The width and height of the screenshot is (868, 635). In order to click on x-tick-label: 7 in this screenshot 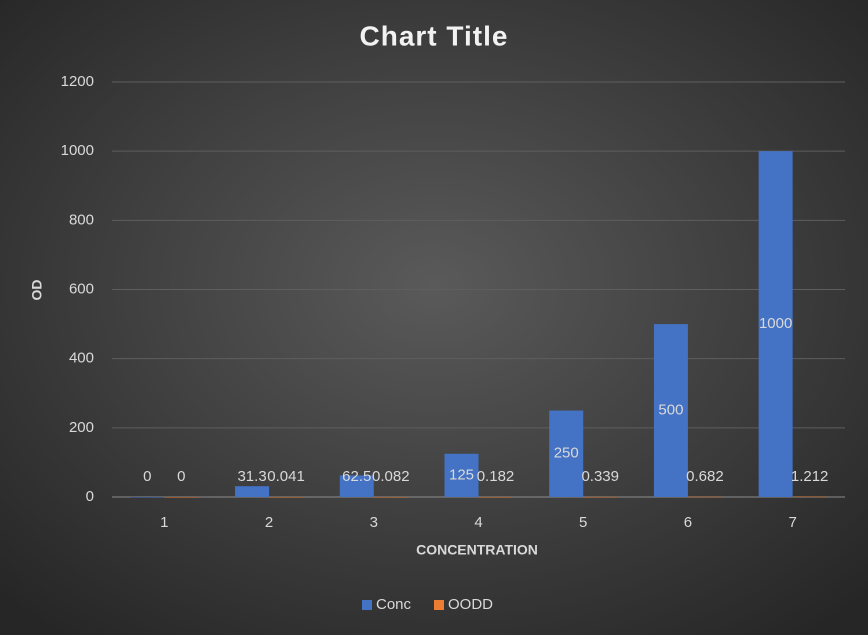, I will do `click(792, 522)`.